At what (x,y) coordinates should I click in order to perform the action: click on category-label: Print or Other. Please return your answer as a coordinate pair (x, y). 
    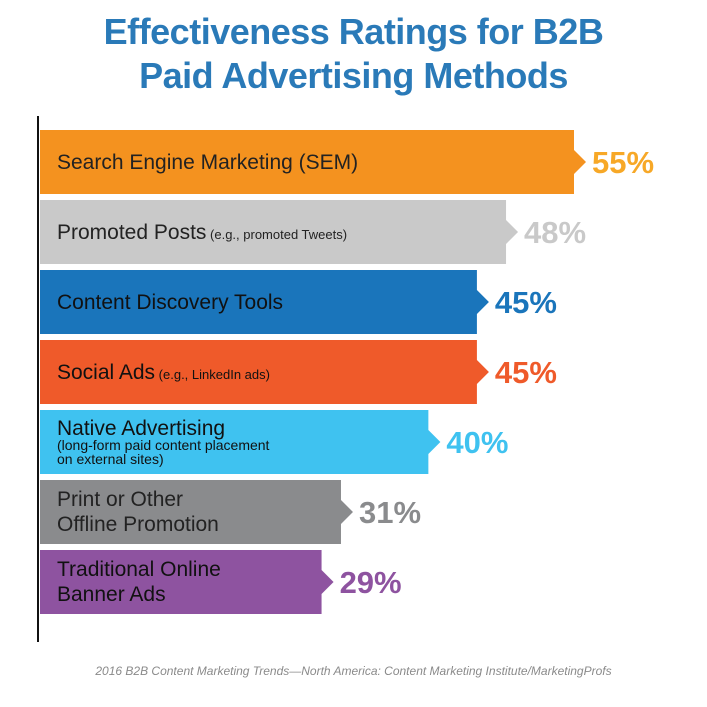
    Looking at the image, I should click on (120, 499).